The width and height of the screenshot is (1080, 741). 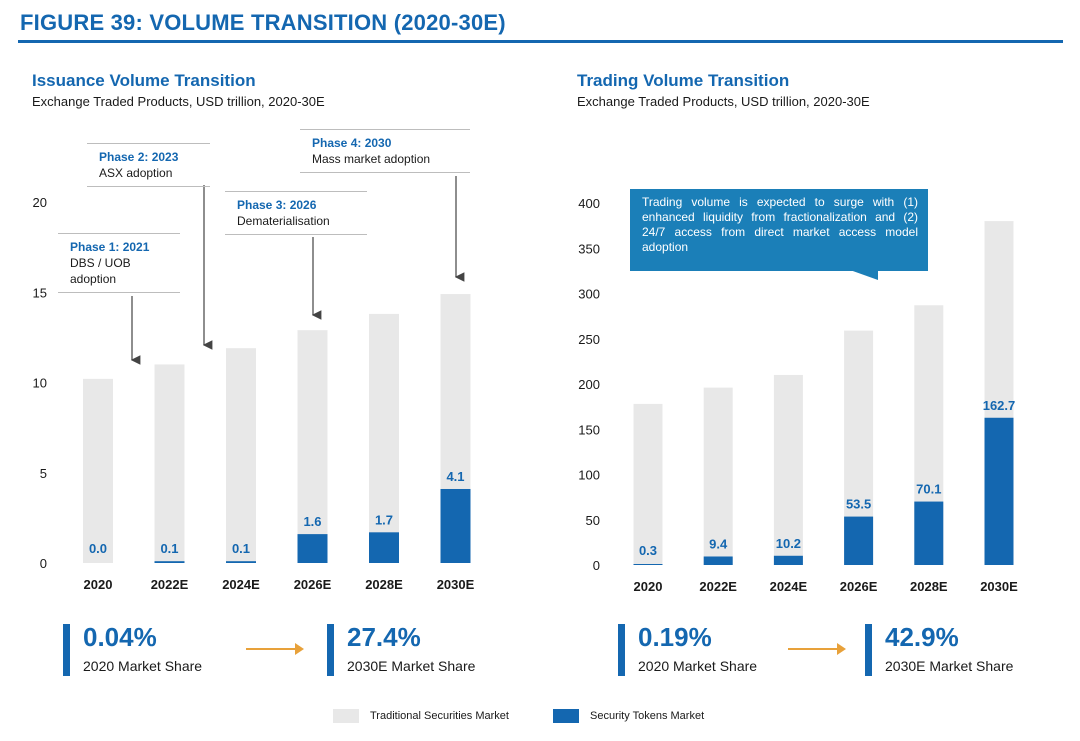 What do you see at coordinates (788, 543) in the screenshot?
I see `trading-data-label: 10.2` at bounding box center [788, 543].